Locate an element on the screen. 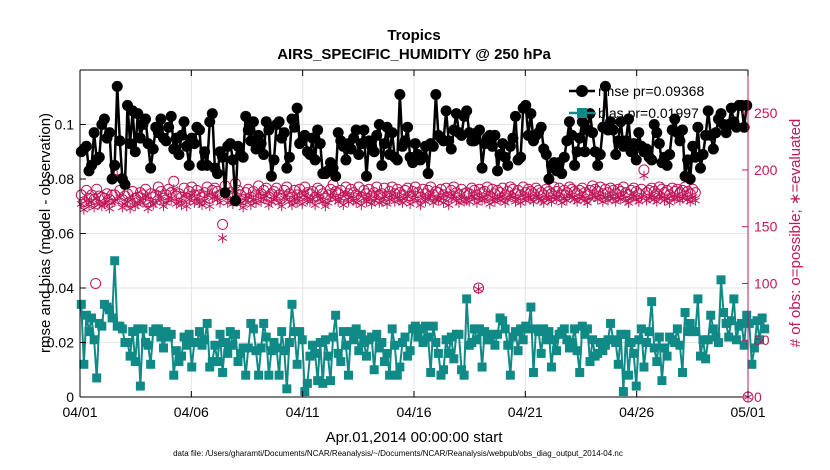 This screenshot has height=470, width=830. chart-title: Tropics is located at coordinates (413, 35).